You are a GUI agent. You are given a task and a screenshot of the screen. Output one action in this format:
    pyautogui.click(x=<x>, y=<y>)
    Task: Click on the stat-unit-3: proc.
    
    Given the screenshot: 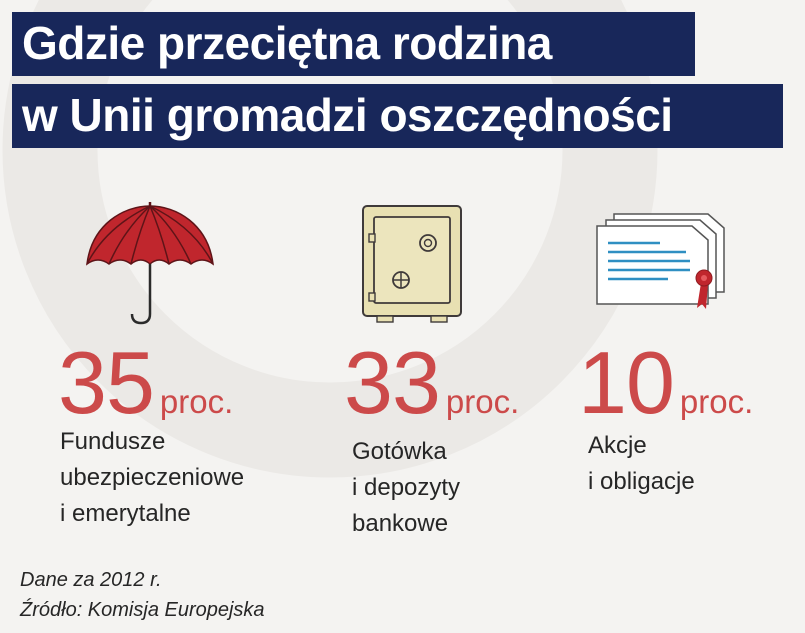 What is the action you would take?
    pyautogui.click(x=716, y=401)
    